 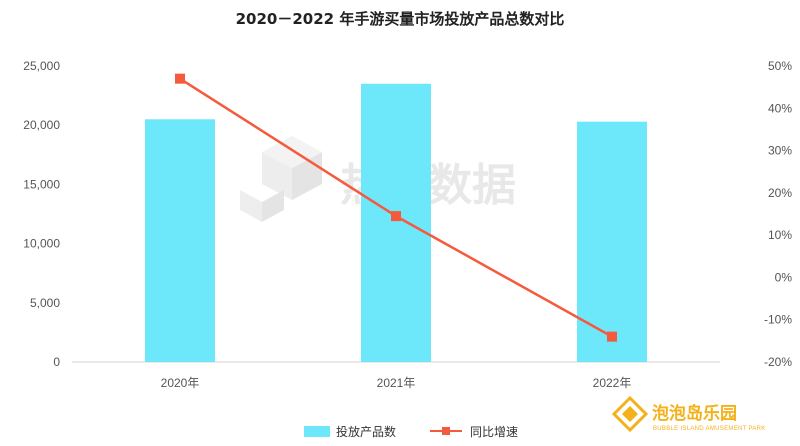 I want to click on brand-logo: 泡泡岛乐园 BUBBLE ISLAND AMUSEMENT PARK, so click(x=688, y=414).